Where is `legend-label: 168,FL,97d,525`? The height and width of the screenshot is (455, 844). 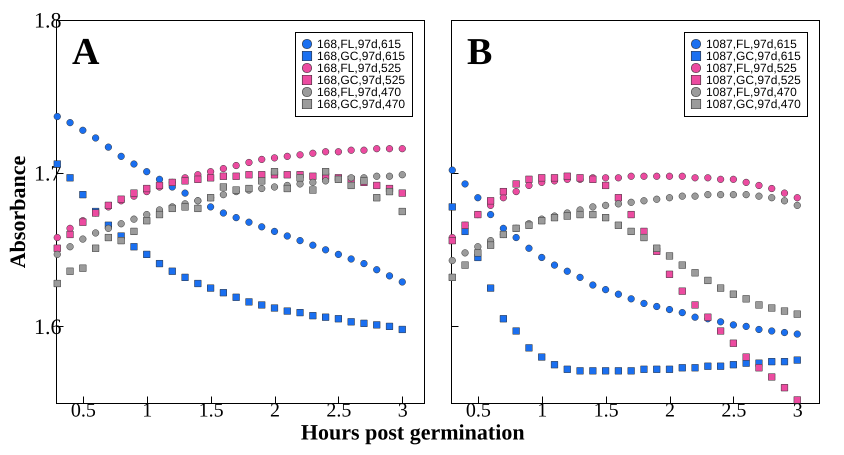
legend-label: 168,FL,97d,525 is located at coordinates (359, 68).